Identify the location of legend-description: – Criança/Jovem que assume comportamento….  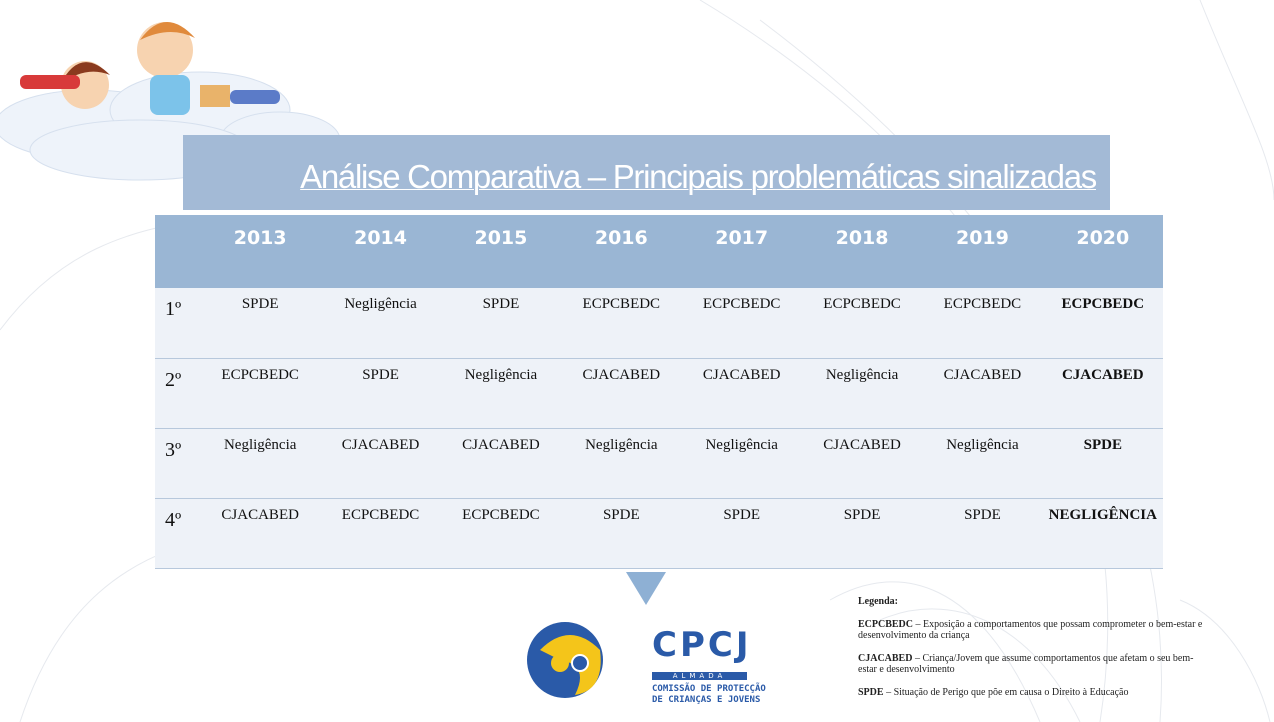
(1026, 664).